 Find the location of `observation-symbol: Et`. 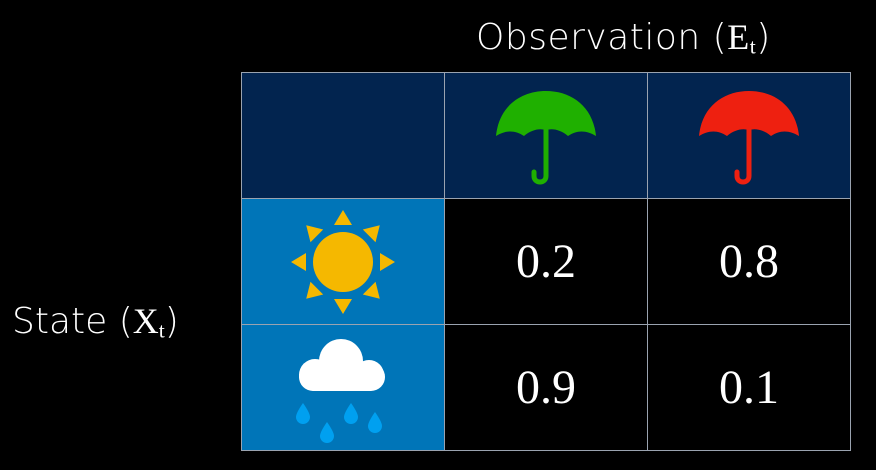

observation-symbol: Et is located at coordinates (742, 38).